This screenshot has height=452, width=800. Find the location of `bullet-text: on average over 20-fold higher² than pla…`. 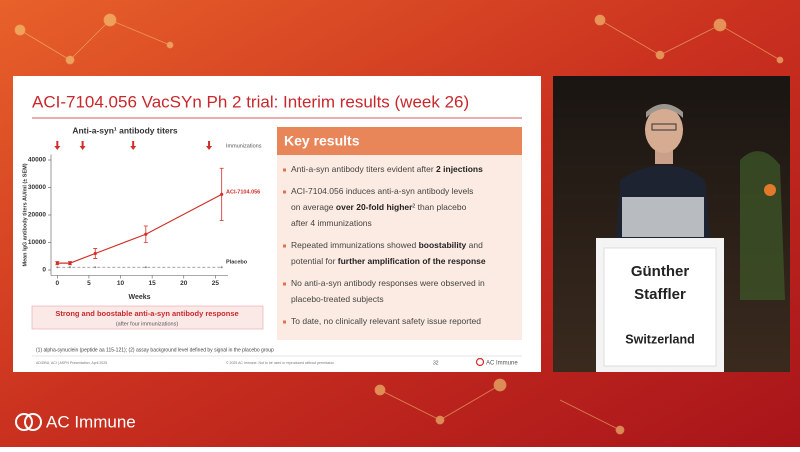

bullet-text: on average over 20-fold higher² than pla… is located at coordinates (379, 207).